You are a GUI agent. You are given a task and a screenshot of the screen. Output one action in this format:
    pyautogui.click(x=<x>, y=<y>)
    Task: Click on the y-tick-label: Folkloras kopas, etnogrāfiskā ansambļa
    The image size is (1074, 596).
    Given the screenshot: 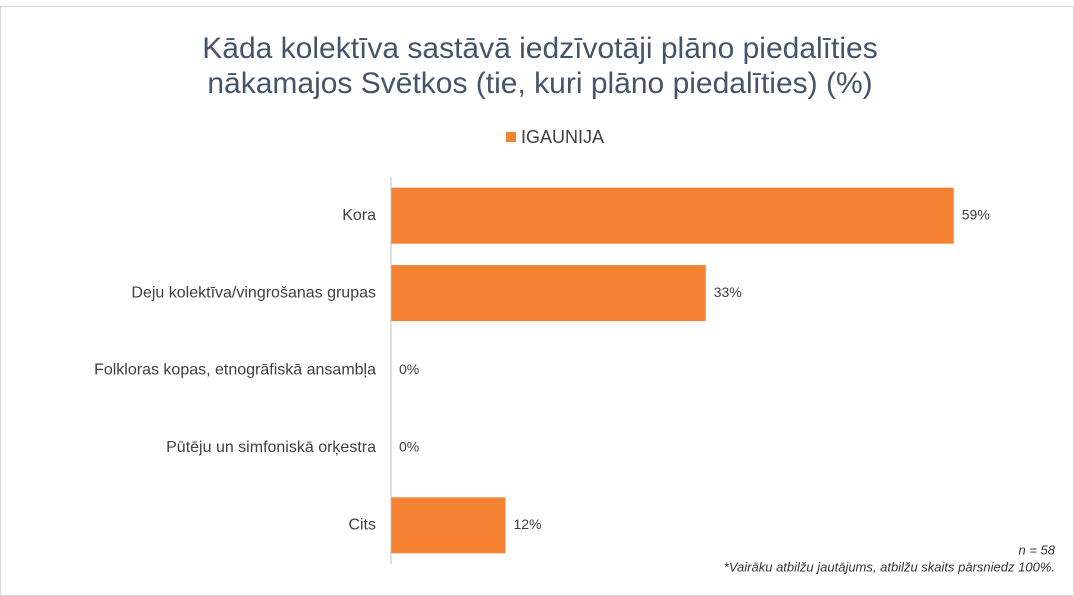 What is the action you would take?
    pyautogui.click(x=235, y=370)
    